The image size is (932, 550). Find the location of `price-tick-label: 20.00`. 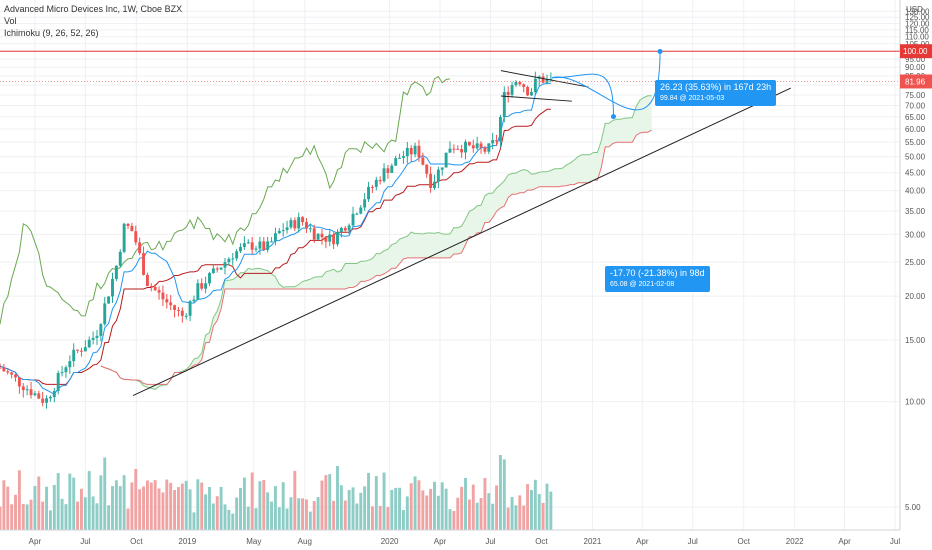

price-tick-label: 20.00 is located at coordinates (915, 296).